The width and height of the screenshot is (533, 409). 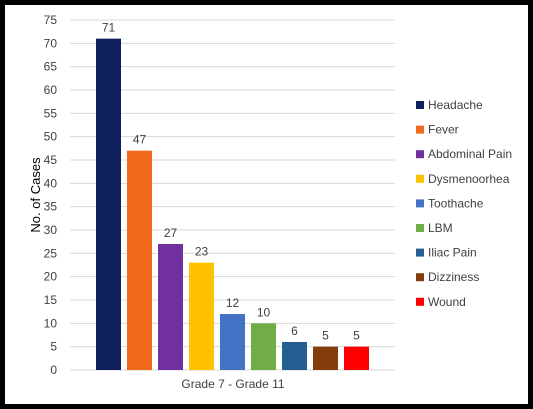 What do you see at coordinates (51, 300) in the screenshot?
I see `y-tick-label: 15` at bounding box center [51, 300].